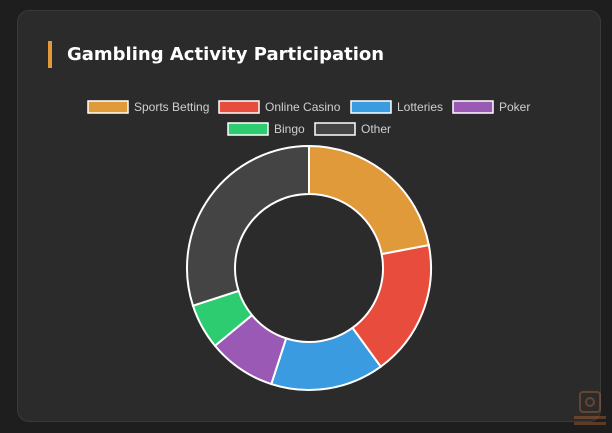 This screenshot has width=612, height=433. I want to click on legend-item-online-casino: Online Casino, so click(279, 107).